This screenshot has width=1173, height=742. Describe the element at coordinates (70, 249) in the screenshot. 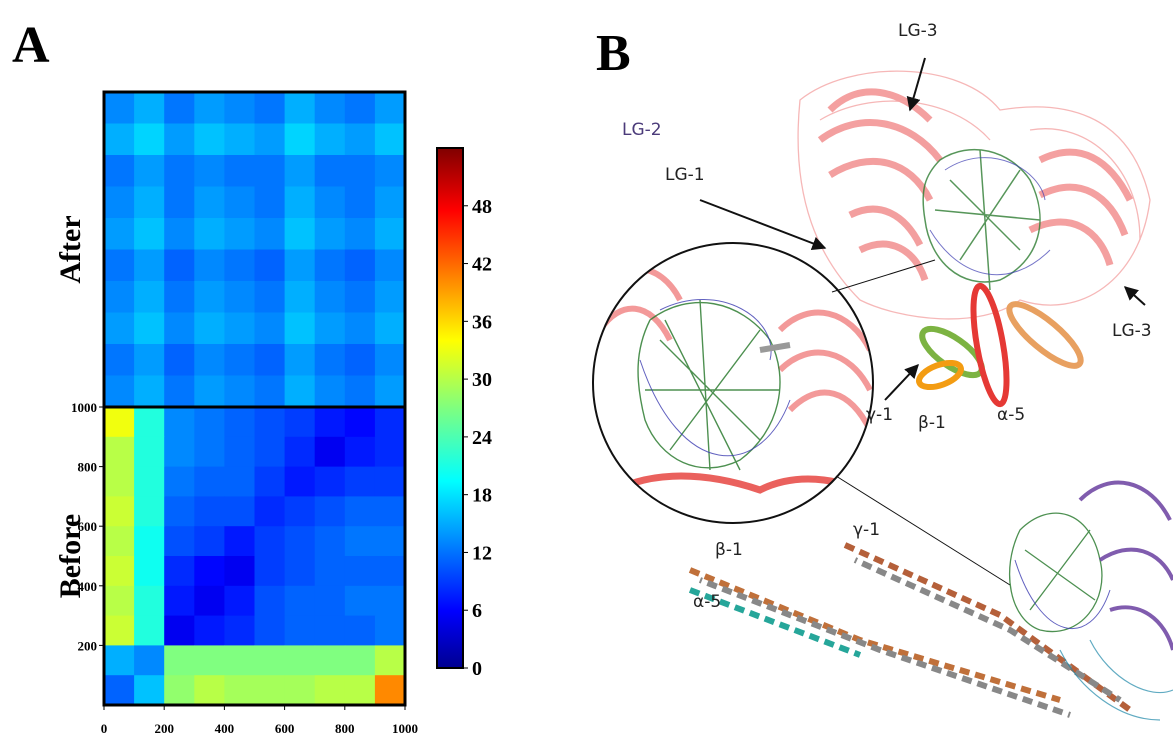

I see `panel-title: After` at that location.